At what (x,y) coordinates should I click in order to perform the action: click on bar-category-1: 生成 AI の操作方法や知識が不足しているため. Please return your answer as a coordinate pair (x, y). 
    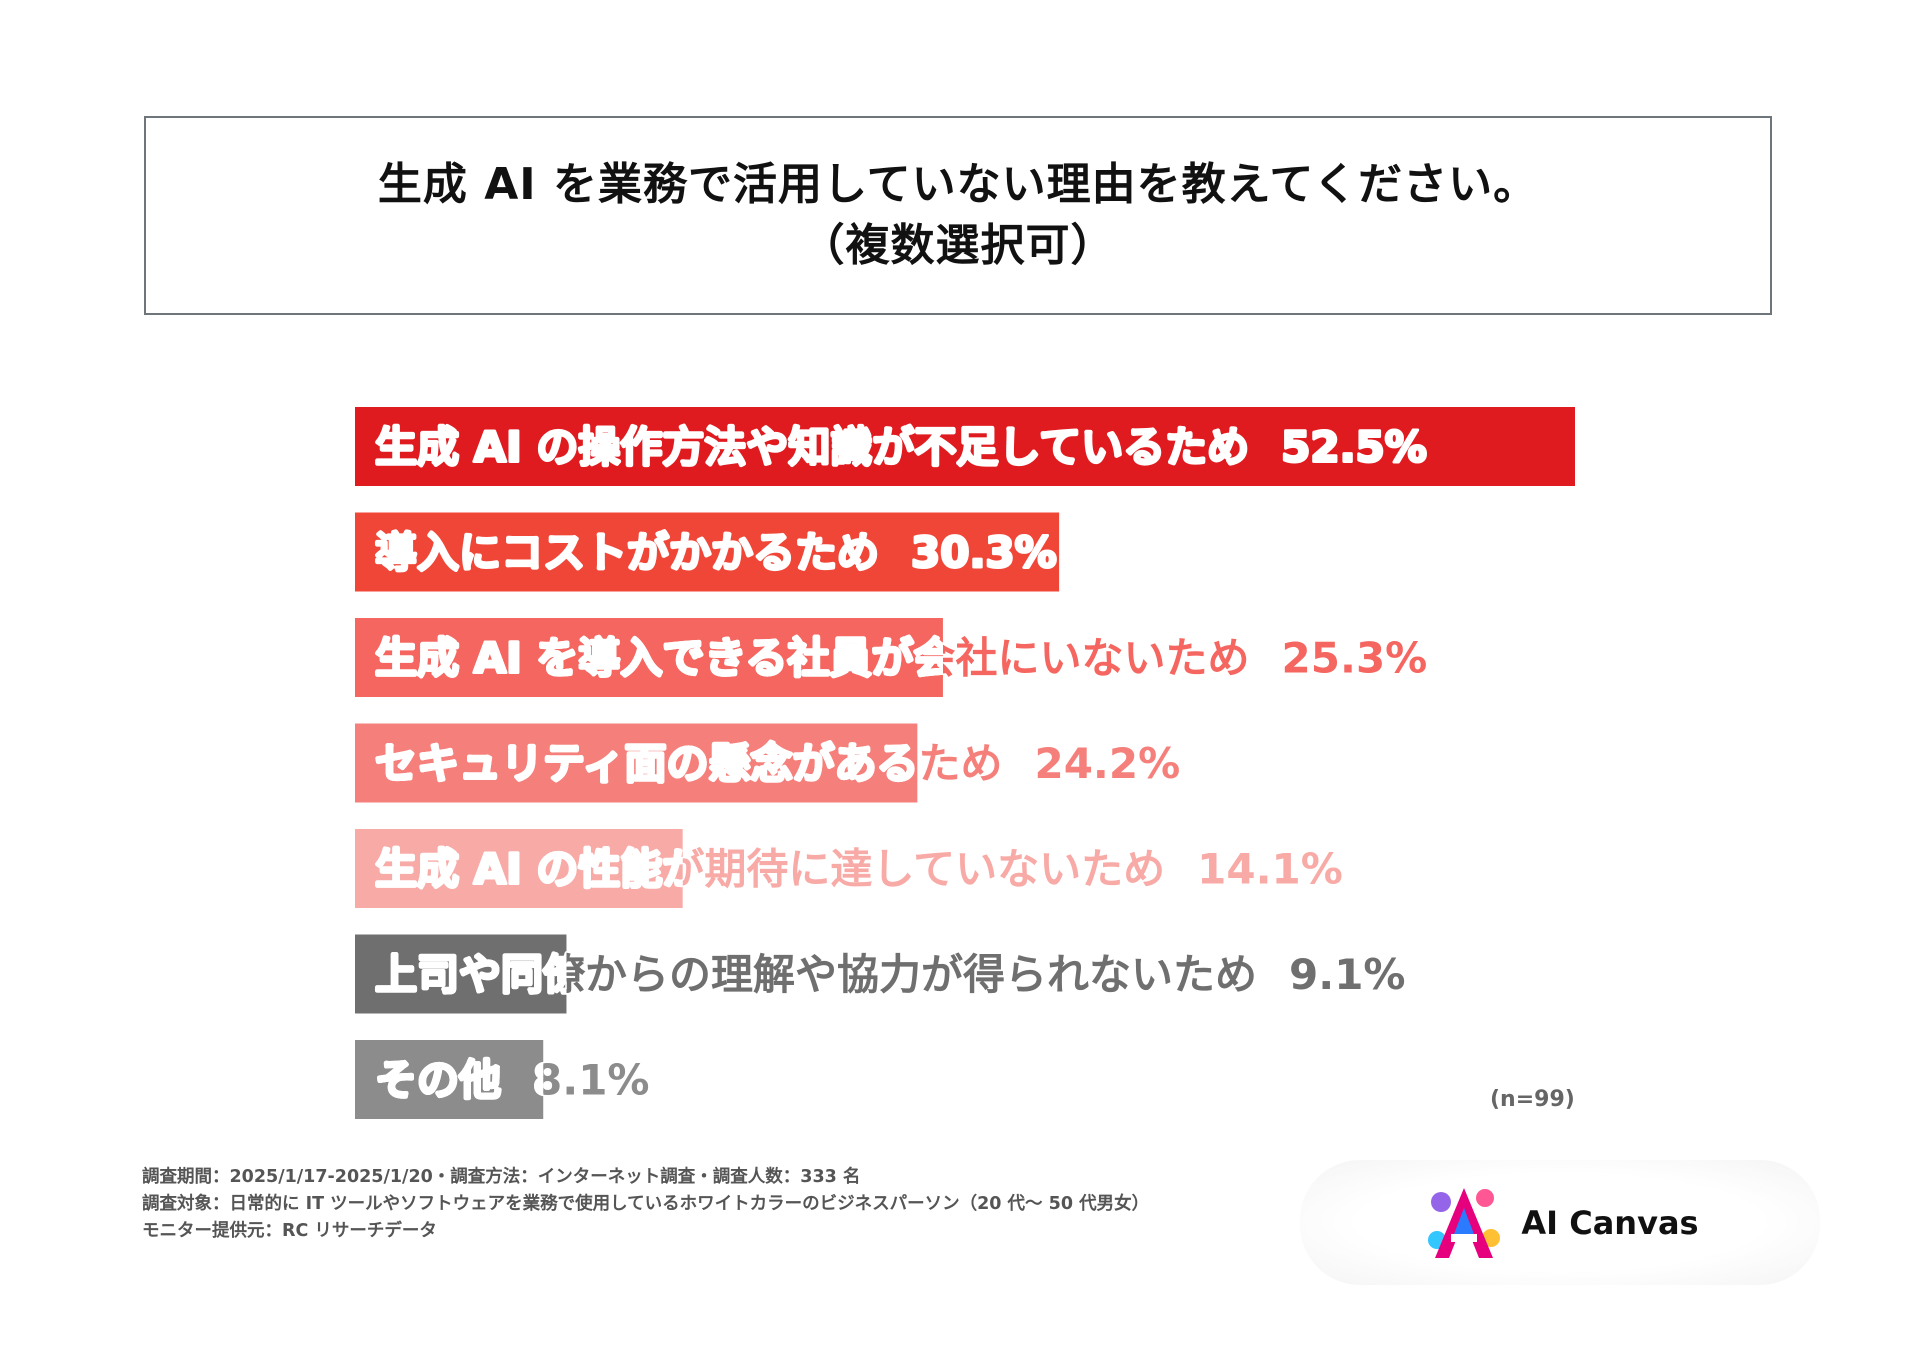
    Looking at the image, I should click on (812, 447).